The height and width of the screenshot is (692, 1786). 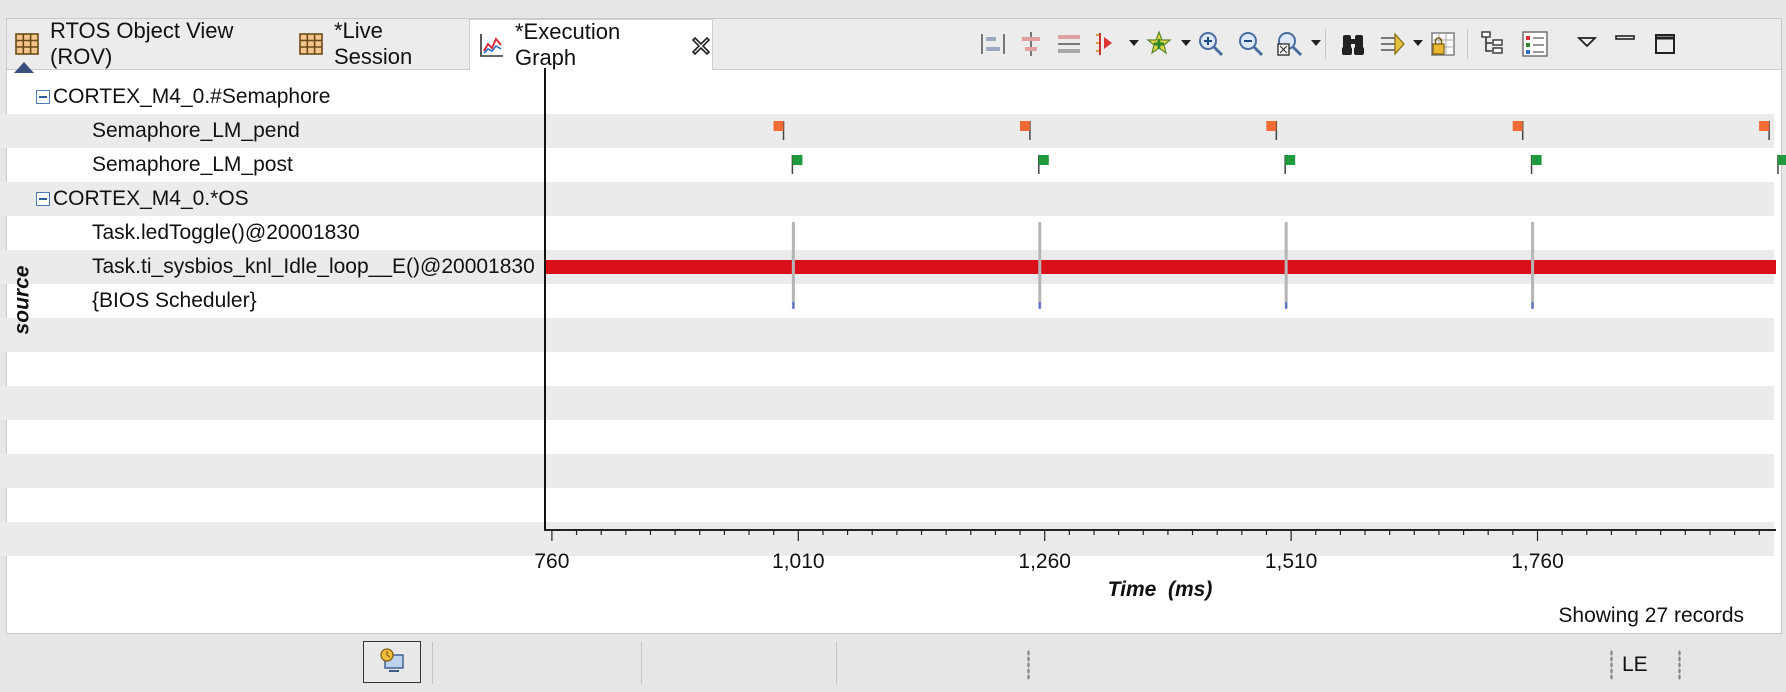 I want to click on zoom-in-icon, so click(x=1211, y=44).